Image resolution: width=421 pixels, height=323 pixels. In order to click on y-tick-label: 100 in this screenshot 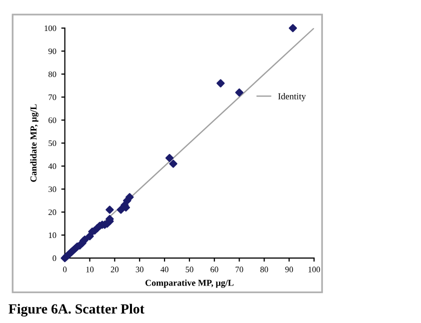, I will do `click(50, 28)`.